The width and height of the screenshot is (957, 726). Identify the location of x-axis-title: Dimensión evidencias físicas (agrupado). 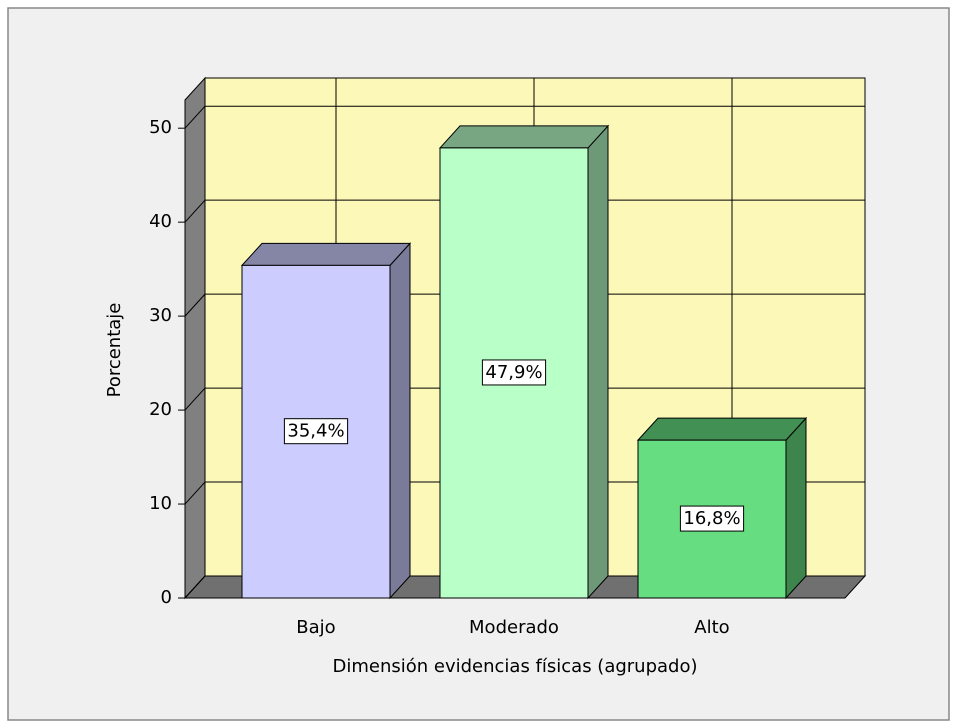
(514, 666).